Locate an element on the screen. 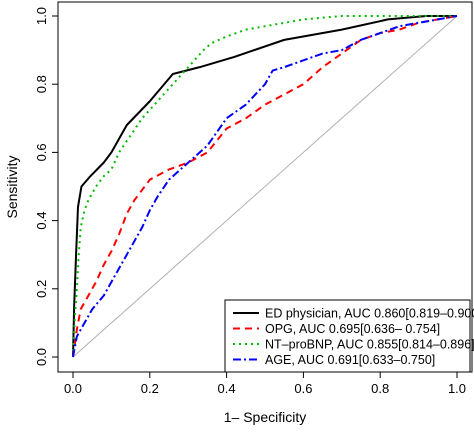 The width and height of the screenshot is (474, 432). legend-box is located at coordinates (347, 336).